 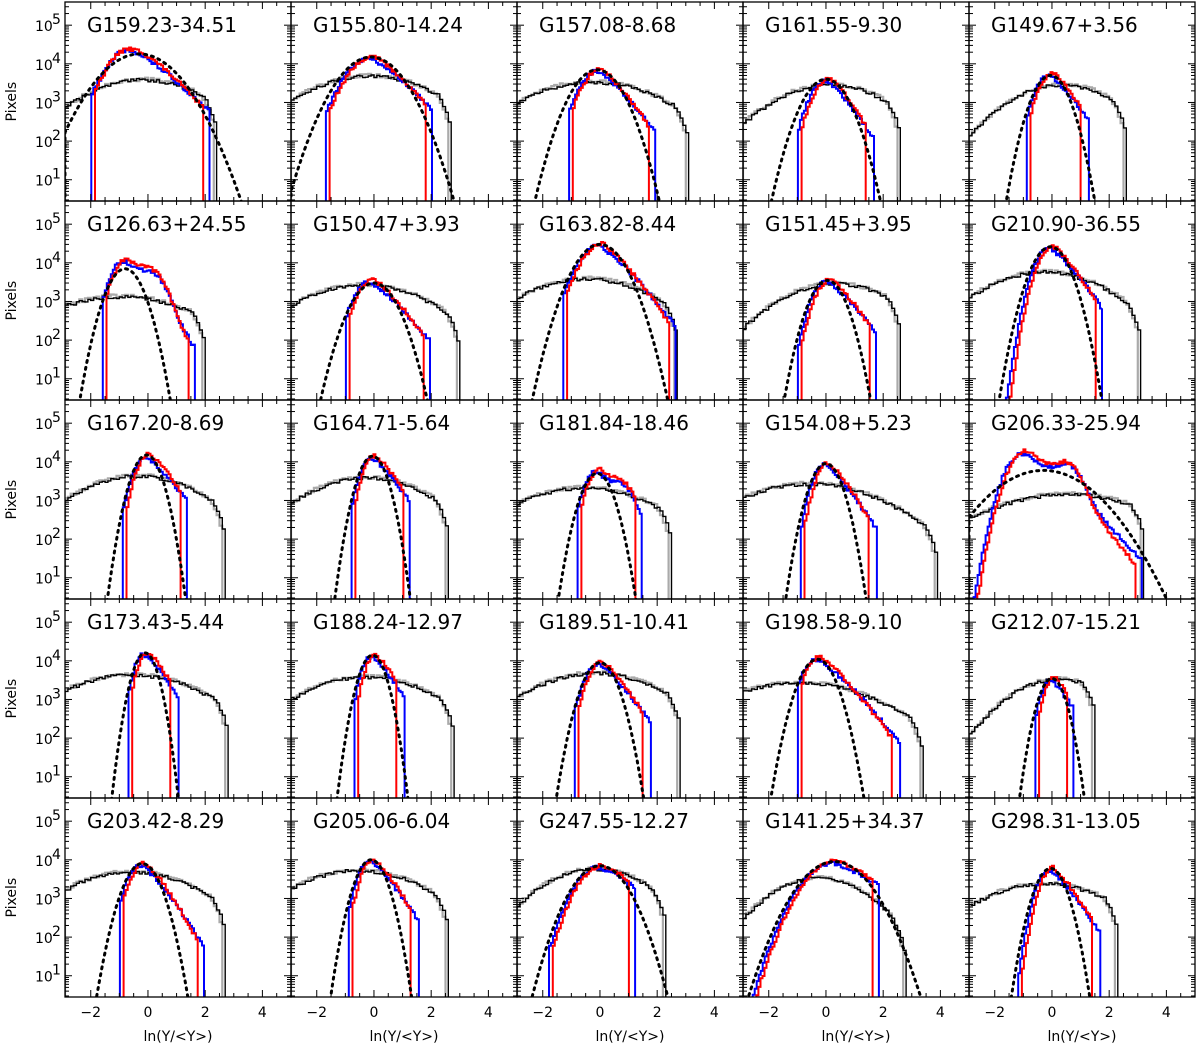 I want to click on panel-title: G167.20-8.69, so click(x=155, y=423).